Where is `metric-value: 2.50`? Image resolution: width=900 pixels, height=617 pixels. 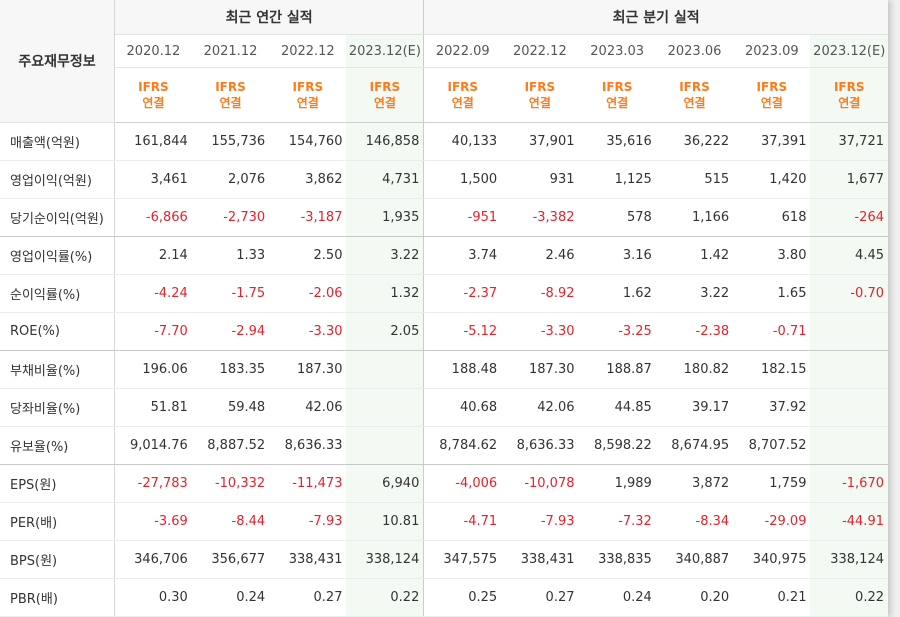
metric-value: 2.50 is located at coordinates (308, 255).